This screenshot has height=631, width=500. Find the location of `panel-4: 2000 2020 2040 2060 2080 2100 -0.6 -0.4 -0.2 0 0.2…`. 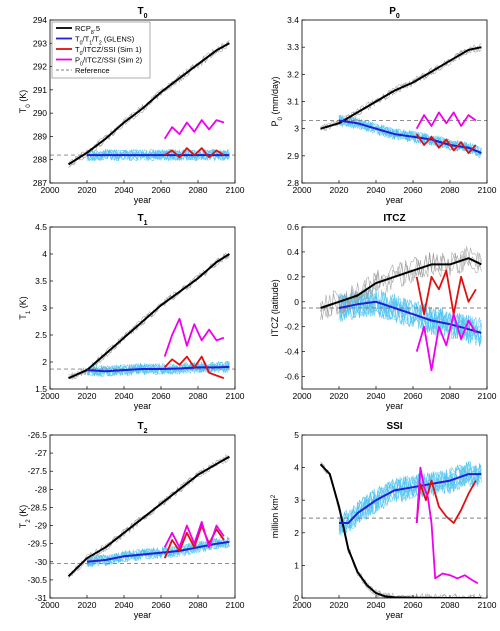

panel-4: 2000 2020 2040 2060 2080 2100 -0.6 -0.4 -0.2 0 0.2… is located at coordinates (383, 312).